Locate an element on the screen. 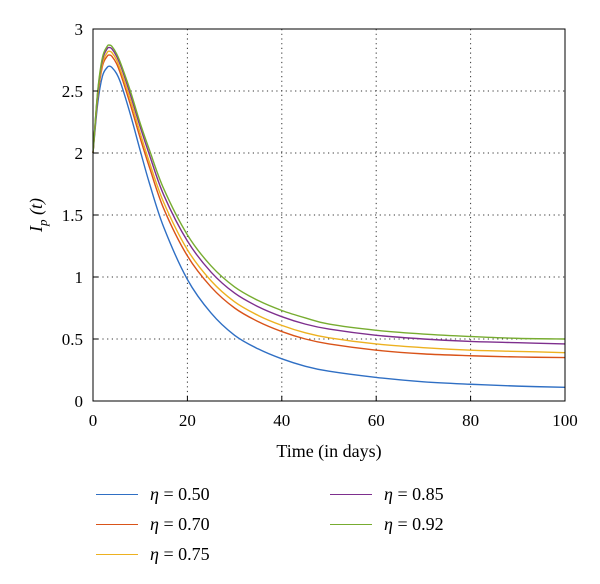  y-axis-label-sub: p is located at coordinates (42, 223).